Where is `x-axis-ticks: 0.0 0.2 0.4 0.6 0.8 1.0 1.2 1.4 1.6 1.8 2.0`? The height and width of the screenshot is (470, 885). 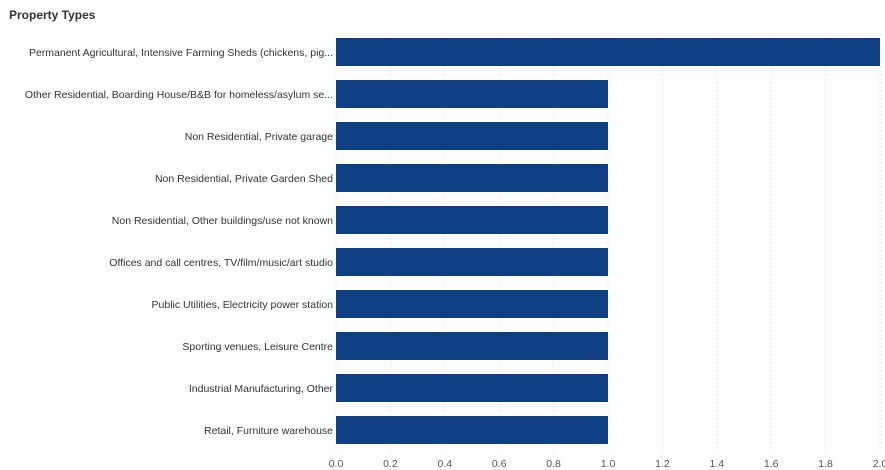 x-axis-ticks: 0.0 0.2 0.4 0.6 0.8 1.0 1.2 1.4 1.6 1.8 2.0 is located at coordinates (607, 464).